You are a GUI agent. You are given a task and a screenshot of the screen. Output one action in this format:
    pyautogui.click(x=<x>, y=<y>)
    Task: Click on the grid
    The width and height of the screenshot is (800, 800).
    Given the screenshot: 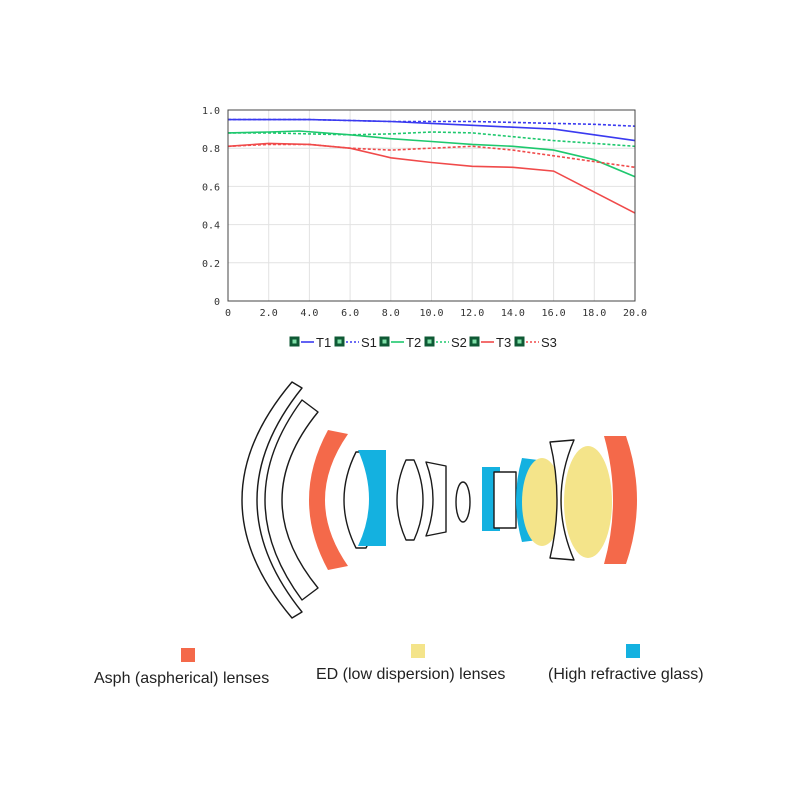 What is the action you would take?
    pyautogui.click(x=431, y=205)
    